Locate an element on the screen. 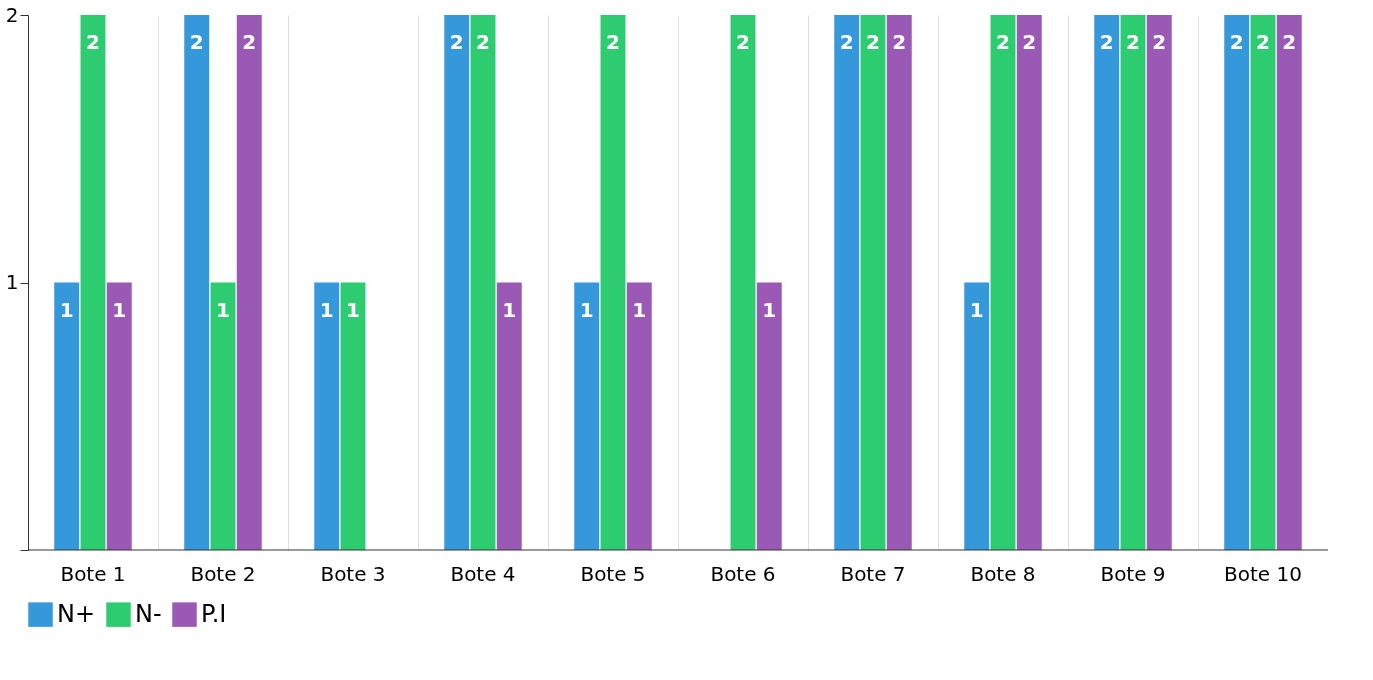 This screenshot has width=1373, height=680. x-tick-label: Bote 6 is located at coordinates (743, 573).